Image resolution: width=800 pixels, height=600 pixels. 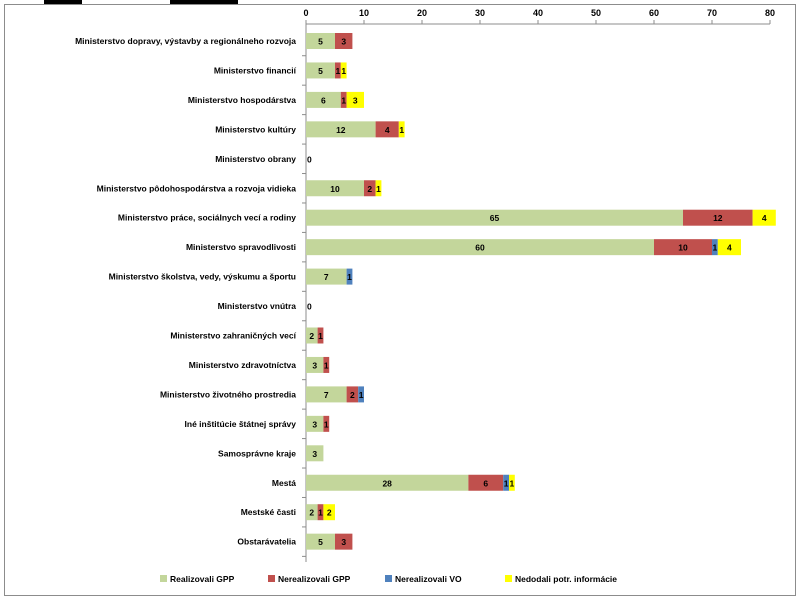 What do you see at coordinates (255, 70) in the screenshot?
I see `category-label: Ministerstvo financií` at bounding box center [255, 70].